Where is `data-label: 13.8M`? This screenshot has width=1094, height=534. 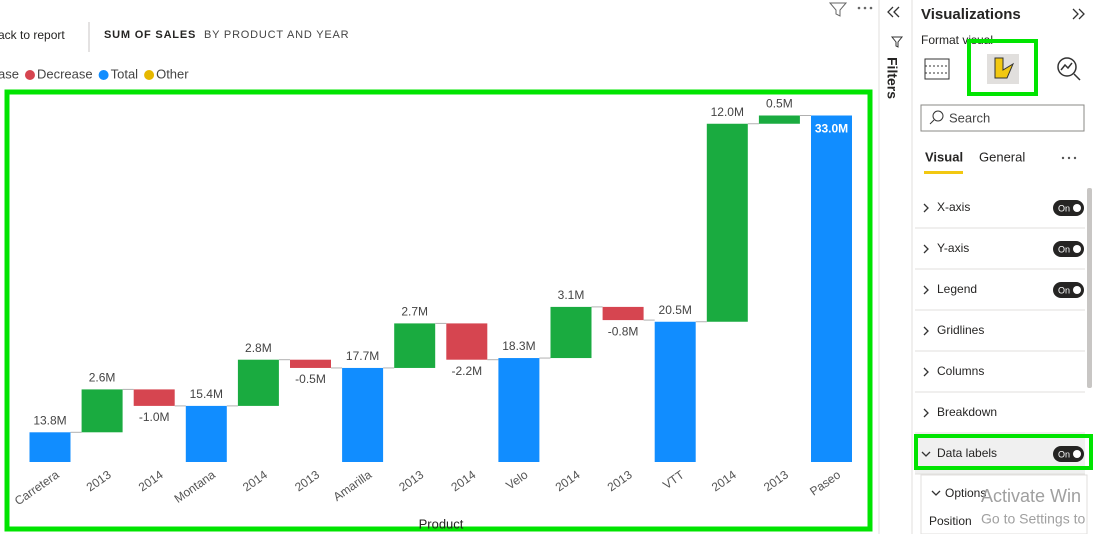
data-label: 13.8M is located at coordinates (49, 420).